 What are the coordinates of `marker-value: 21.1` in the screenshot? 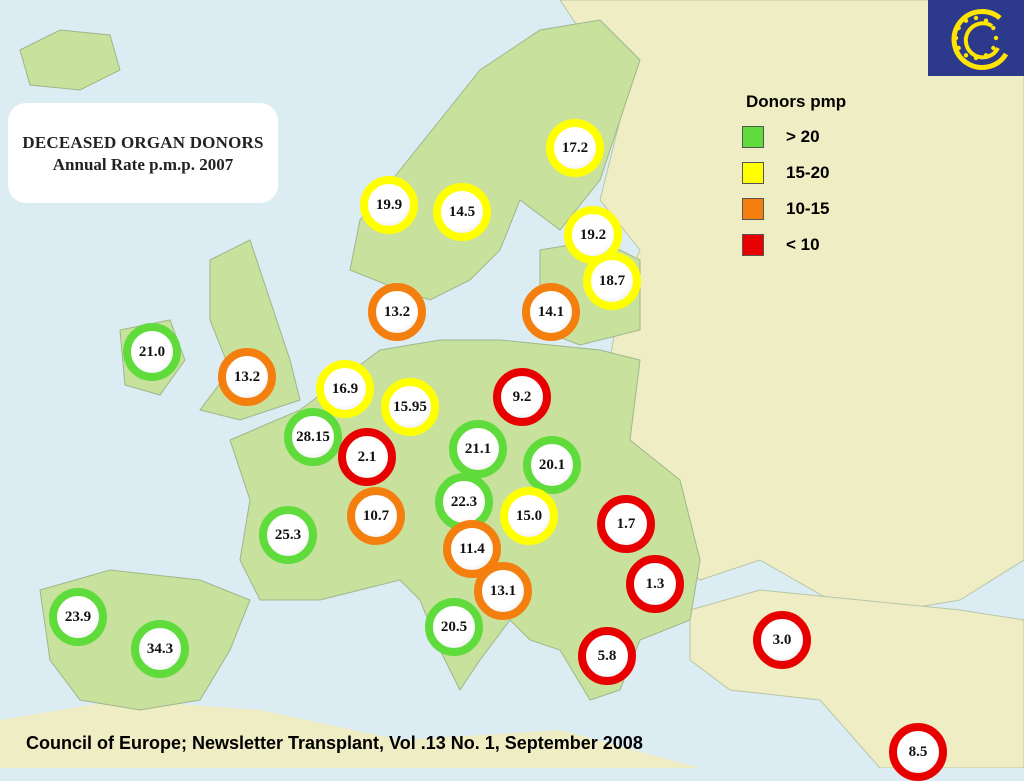 It's located at (478, 448).